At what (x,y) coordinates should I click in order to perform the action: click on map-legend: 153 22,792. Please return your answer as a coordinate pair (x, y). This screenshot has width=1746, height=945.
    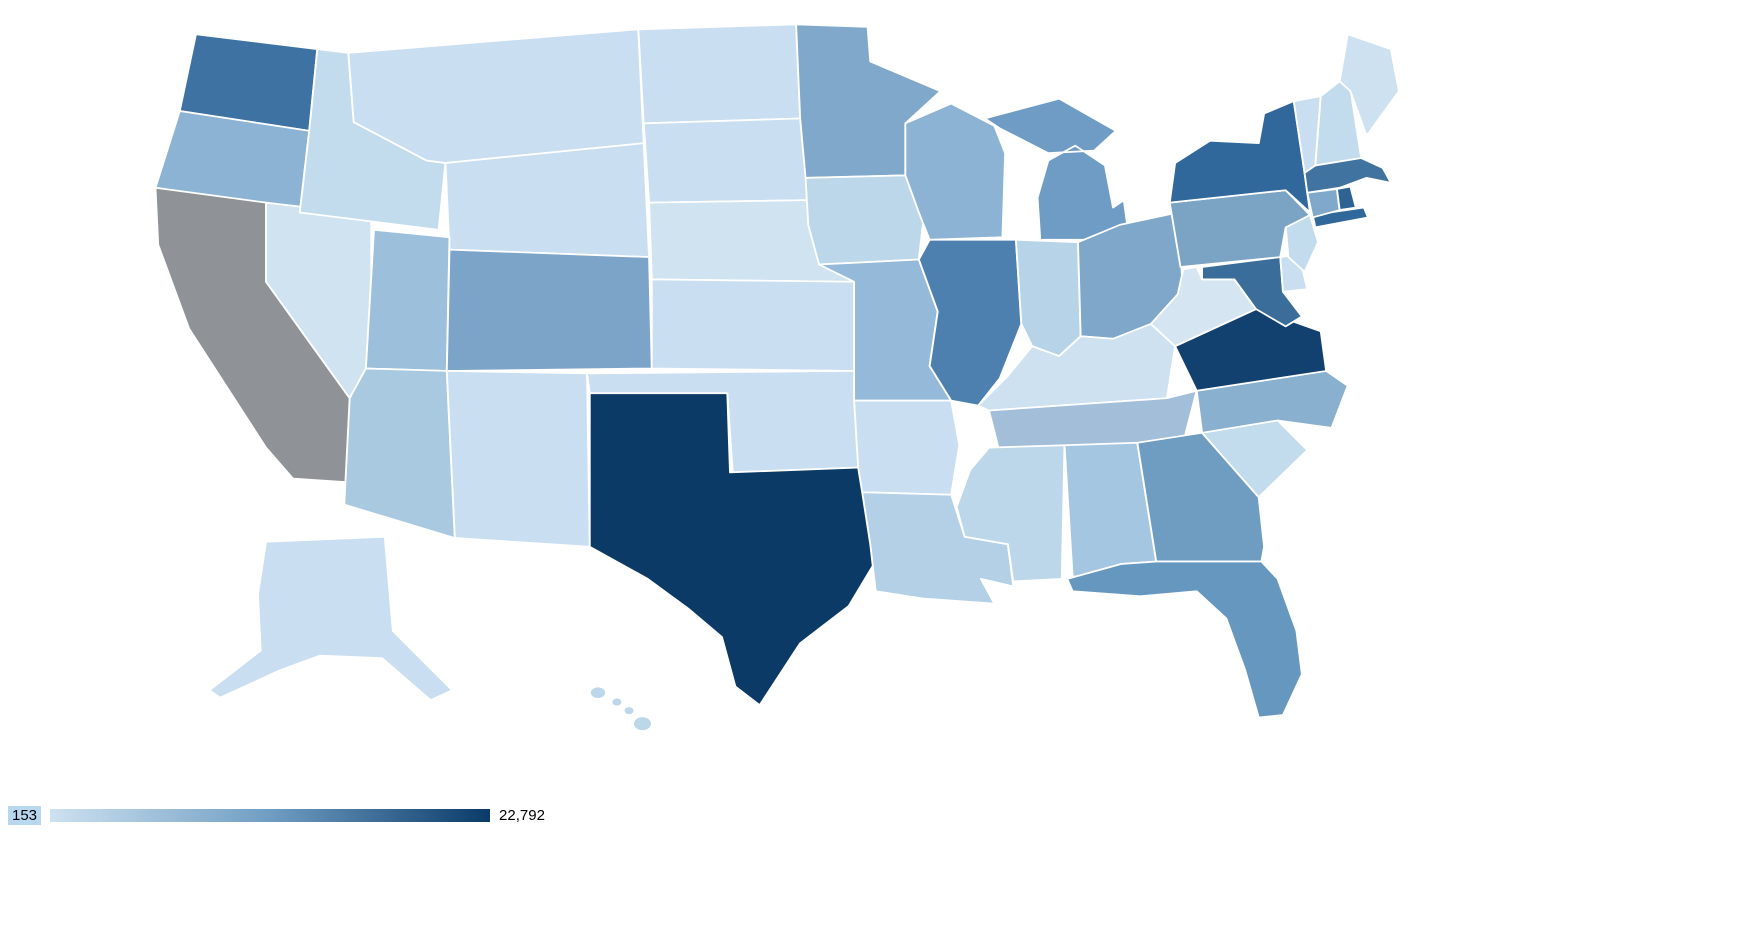
    Looking at the image, I should click on (276, 815).